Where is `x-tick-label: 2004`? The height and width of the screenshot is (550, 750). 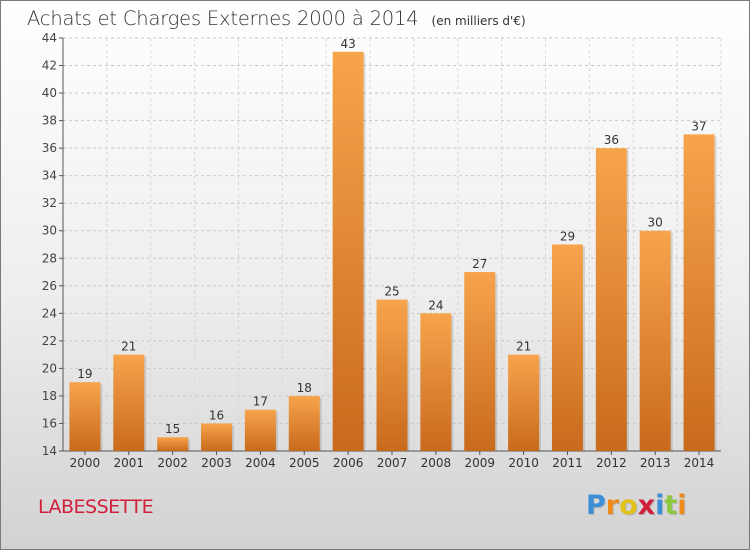 x-tick-label: 2004 is located at coordinates (260, 463).